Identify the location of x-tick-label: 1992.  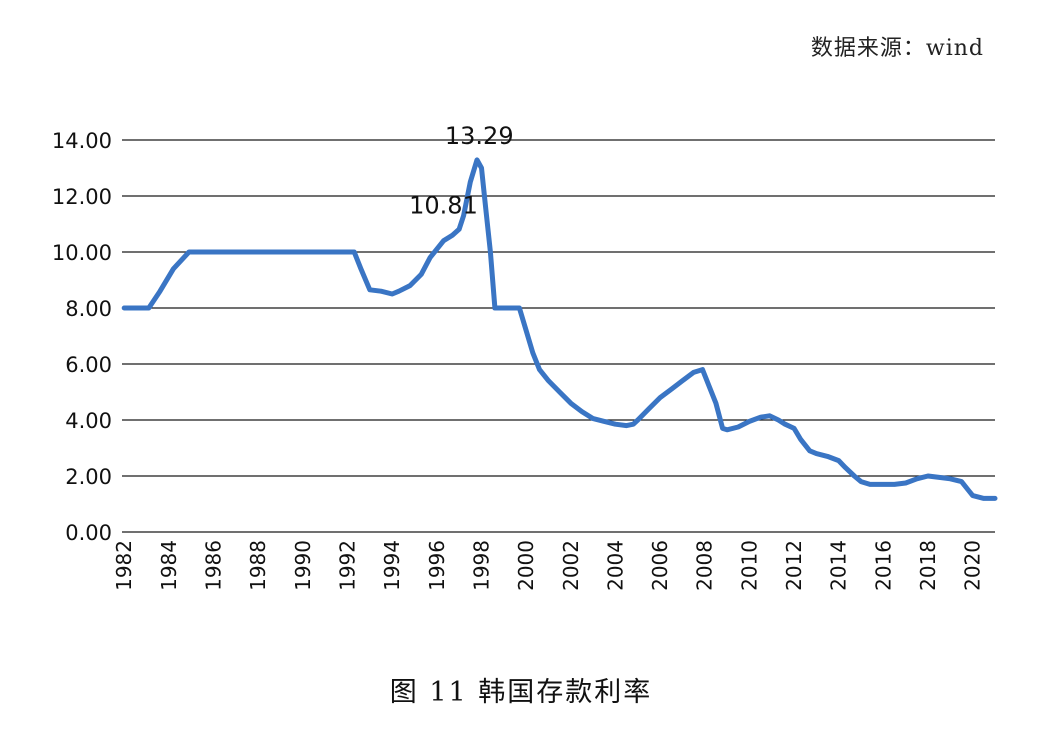
(348, 565).